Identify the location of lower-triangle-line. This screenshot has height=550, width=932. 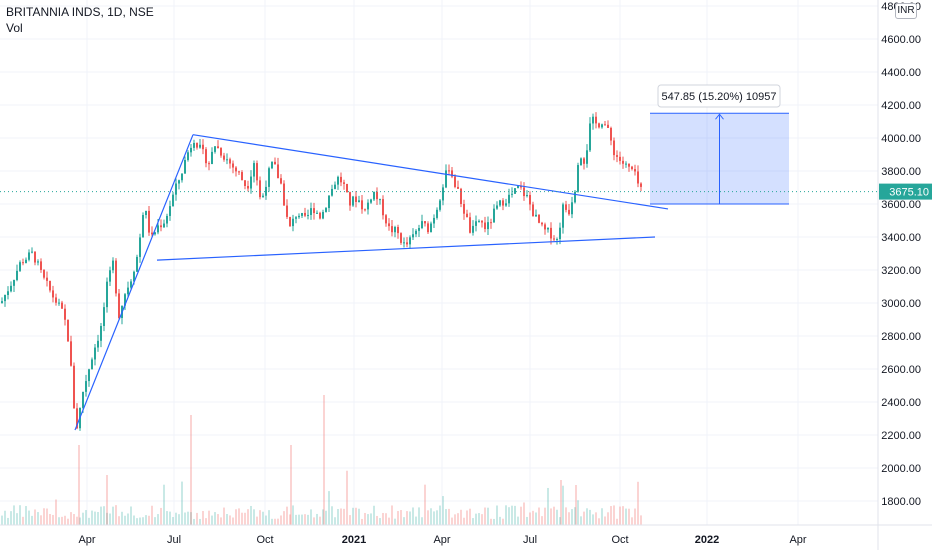
(406, 248).